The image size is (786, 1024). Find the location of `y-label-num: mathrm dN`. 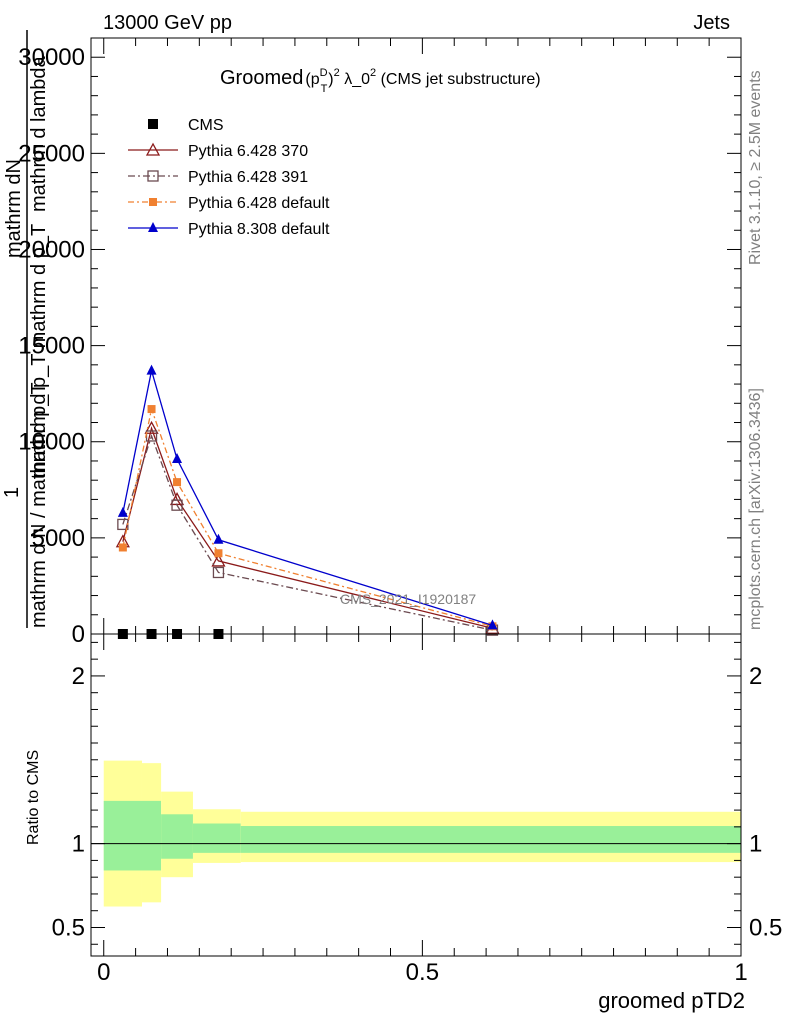

y-label-num: mathrm dN is located at coordinates (14, 208).